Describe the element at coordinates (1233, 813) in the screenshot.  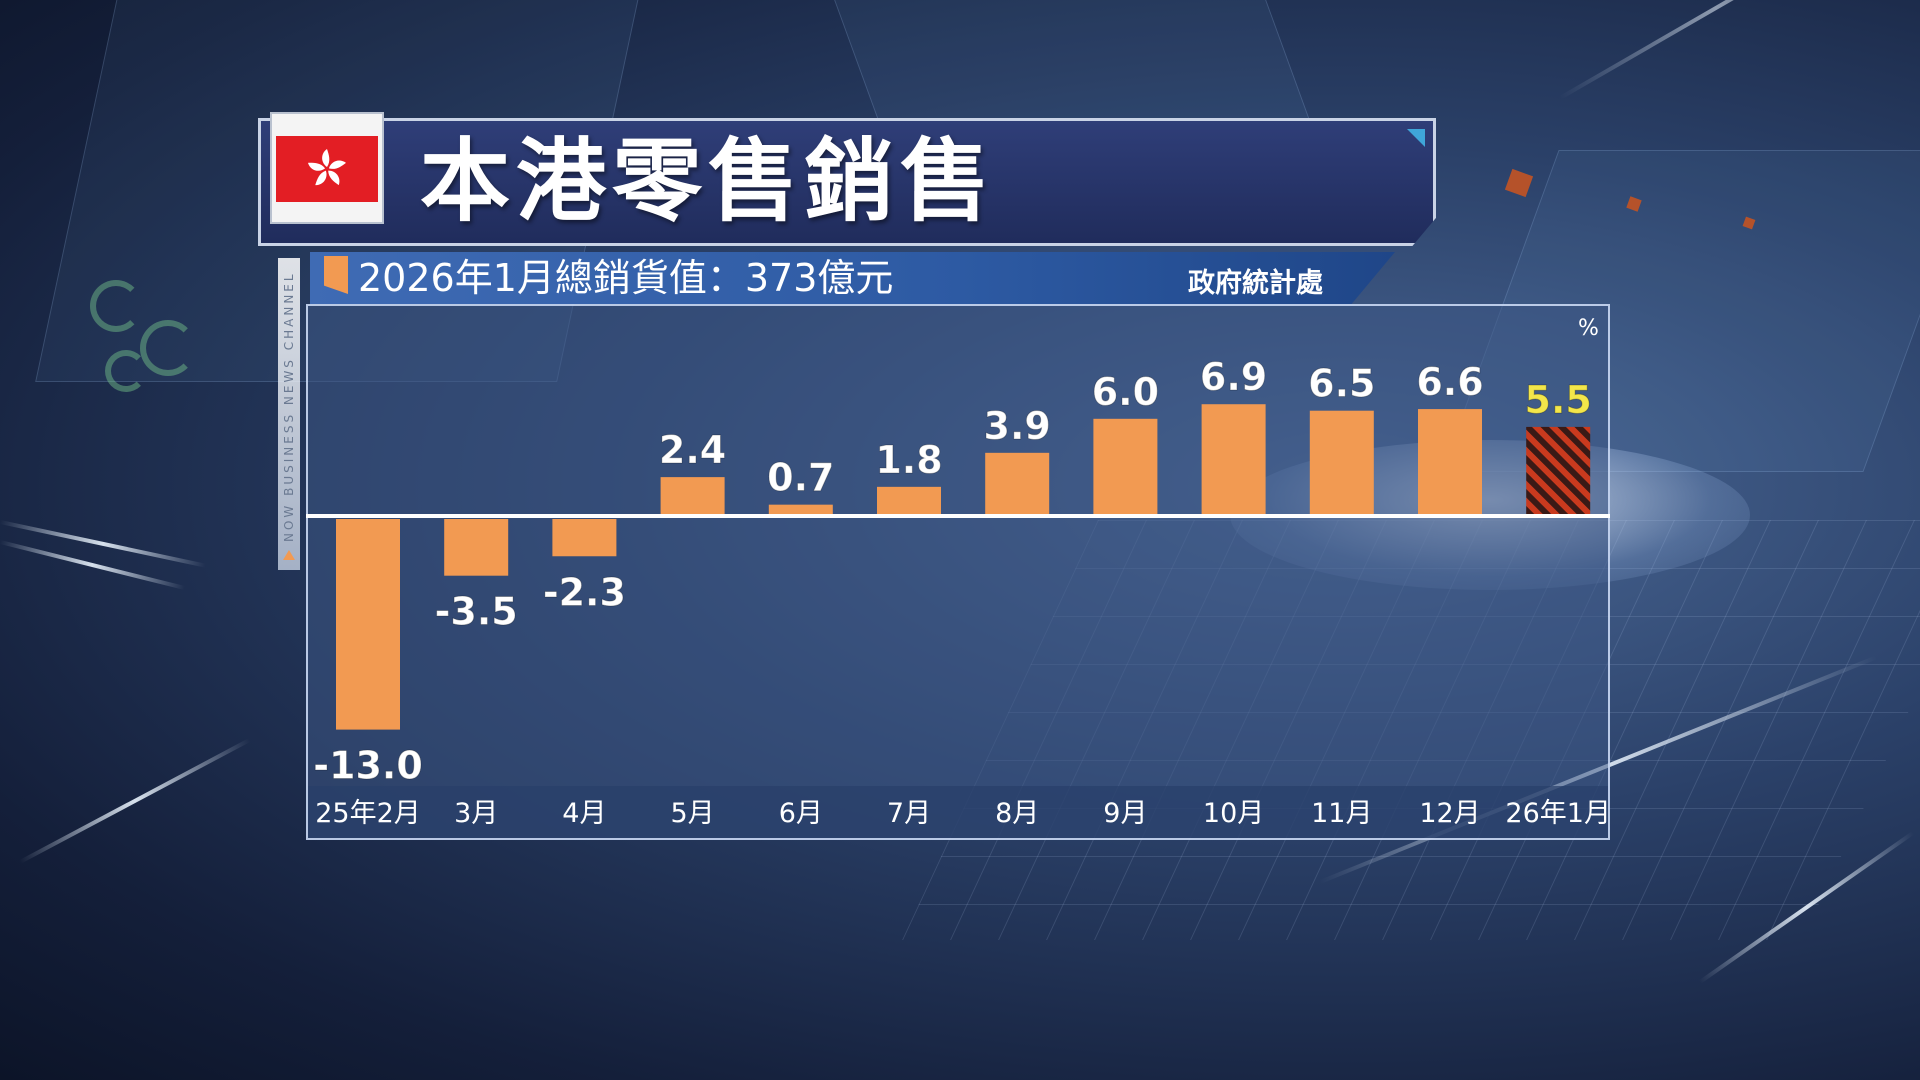
I see `category-label-10月: 10月` at that location.